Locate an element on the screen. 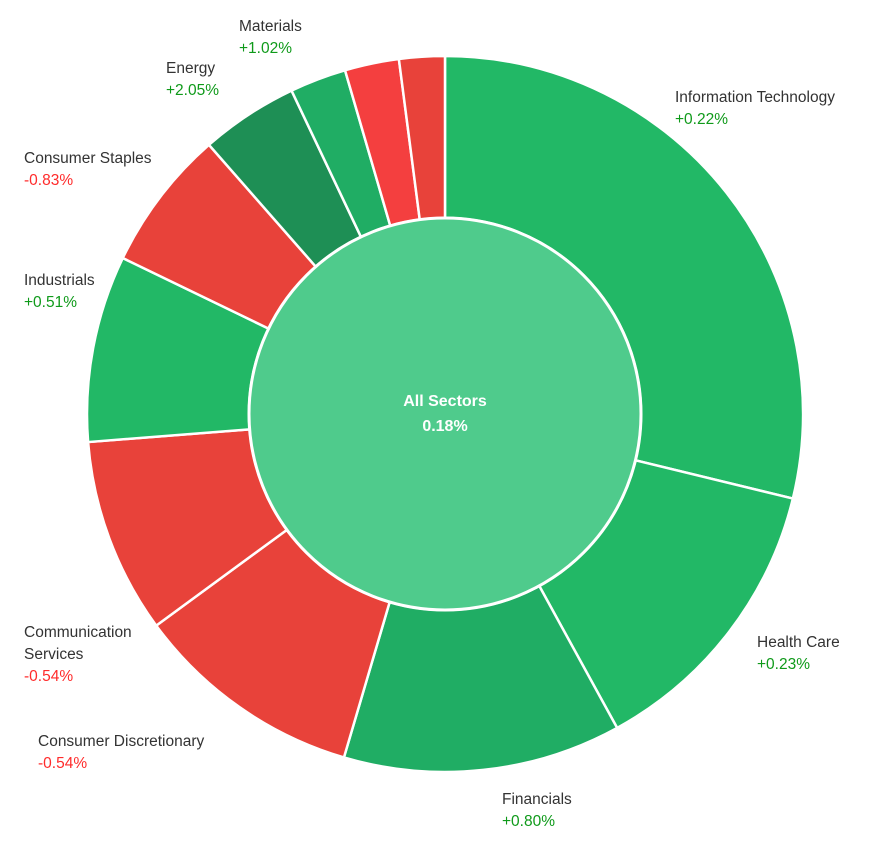 This screenshot has height=867, width=892. label-consumer-discretionary: Consumer Discretionary -0.54% is located at coordinates (121, 752).